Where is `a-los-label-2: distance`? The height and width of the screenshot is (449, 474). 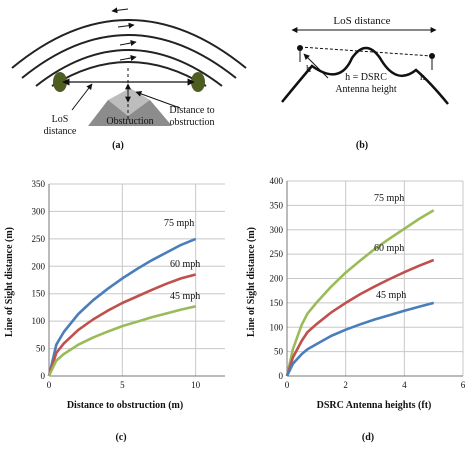
a-los-label-2: distance is located at coordinates (60, 131).